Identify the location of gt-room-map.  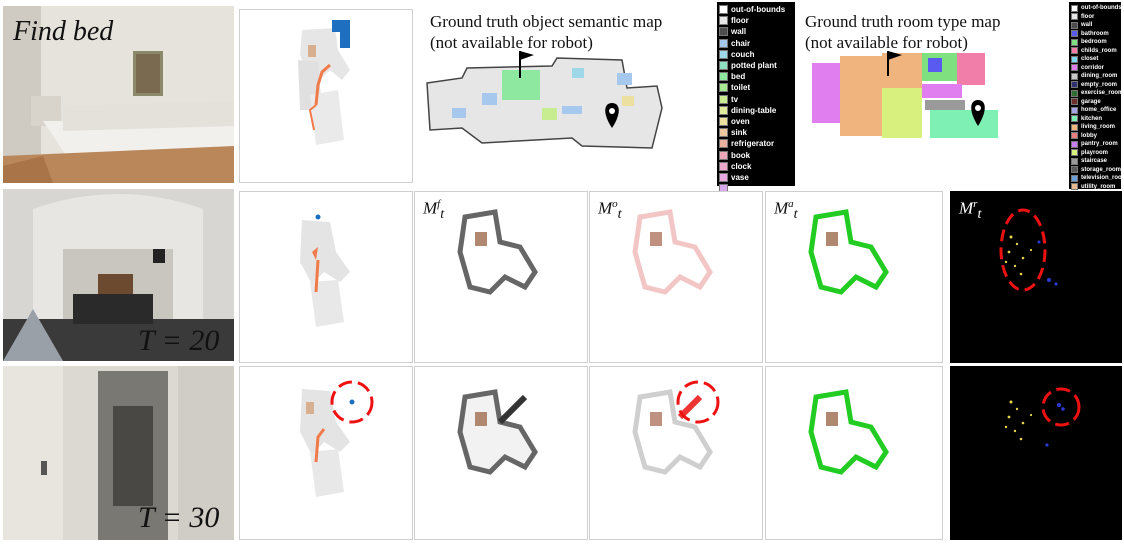
(922, 103).